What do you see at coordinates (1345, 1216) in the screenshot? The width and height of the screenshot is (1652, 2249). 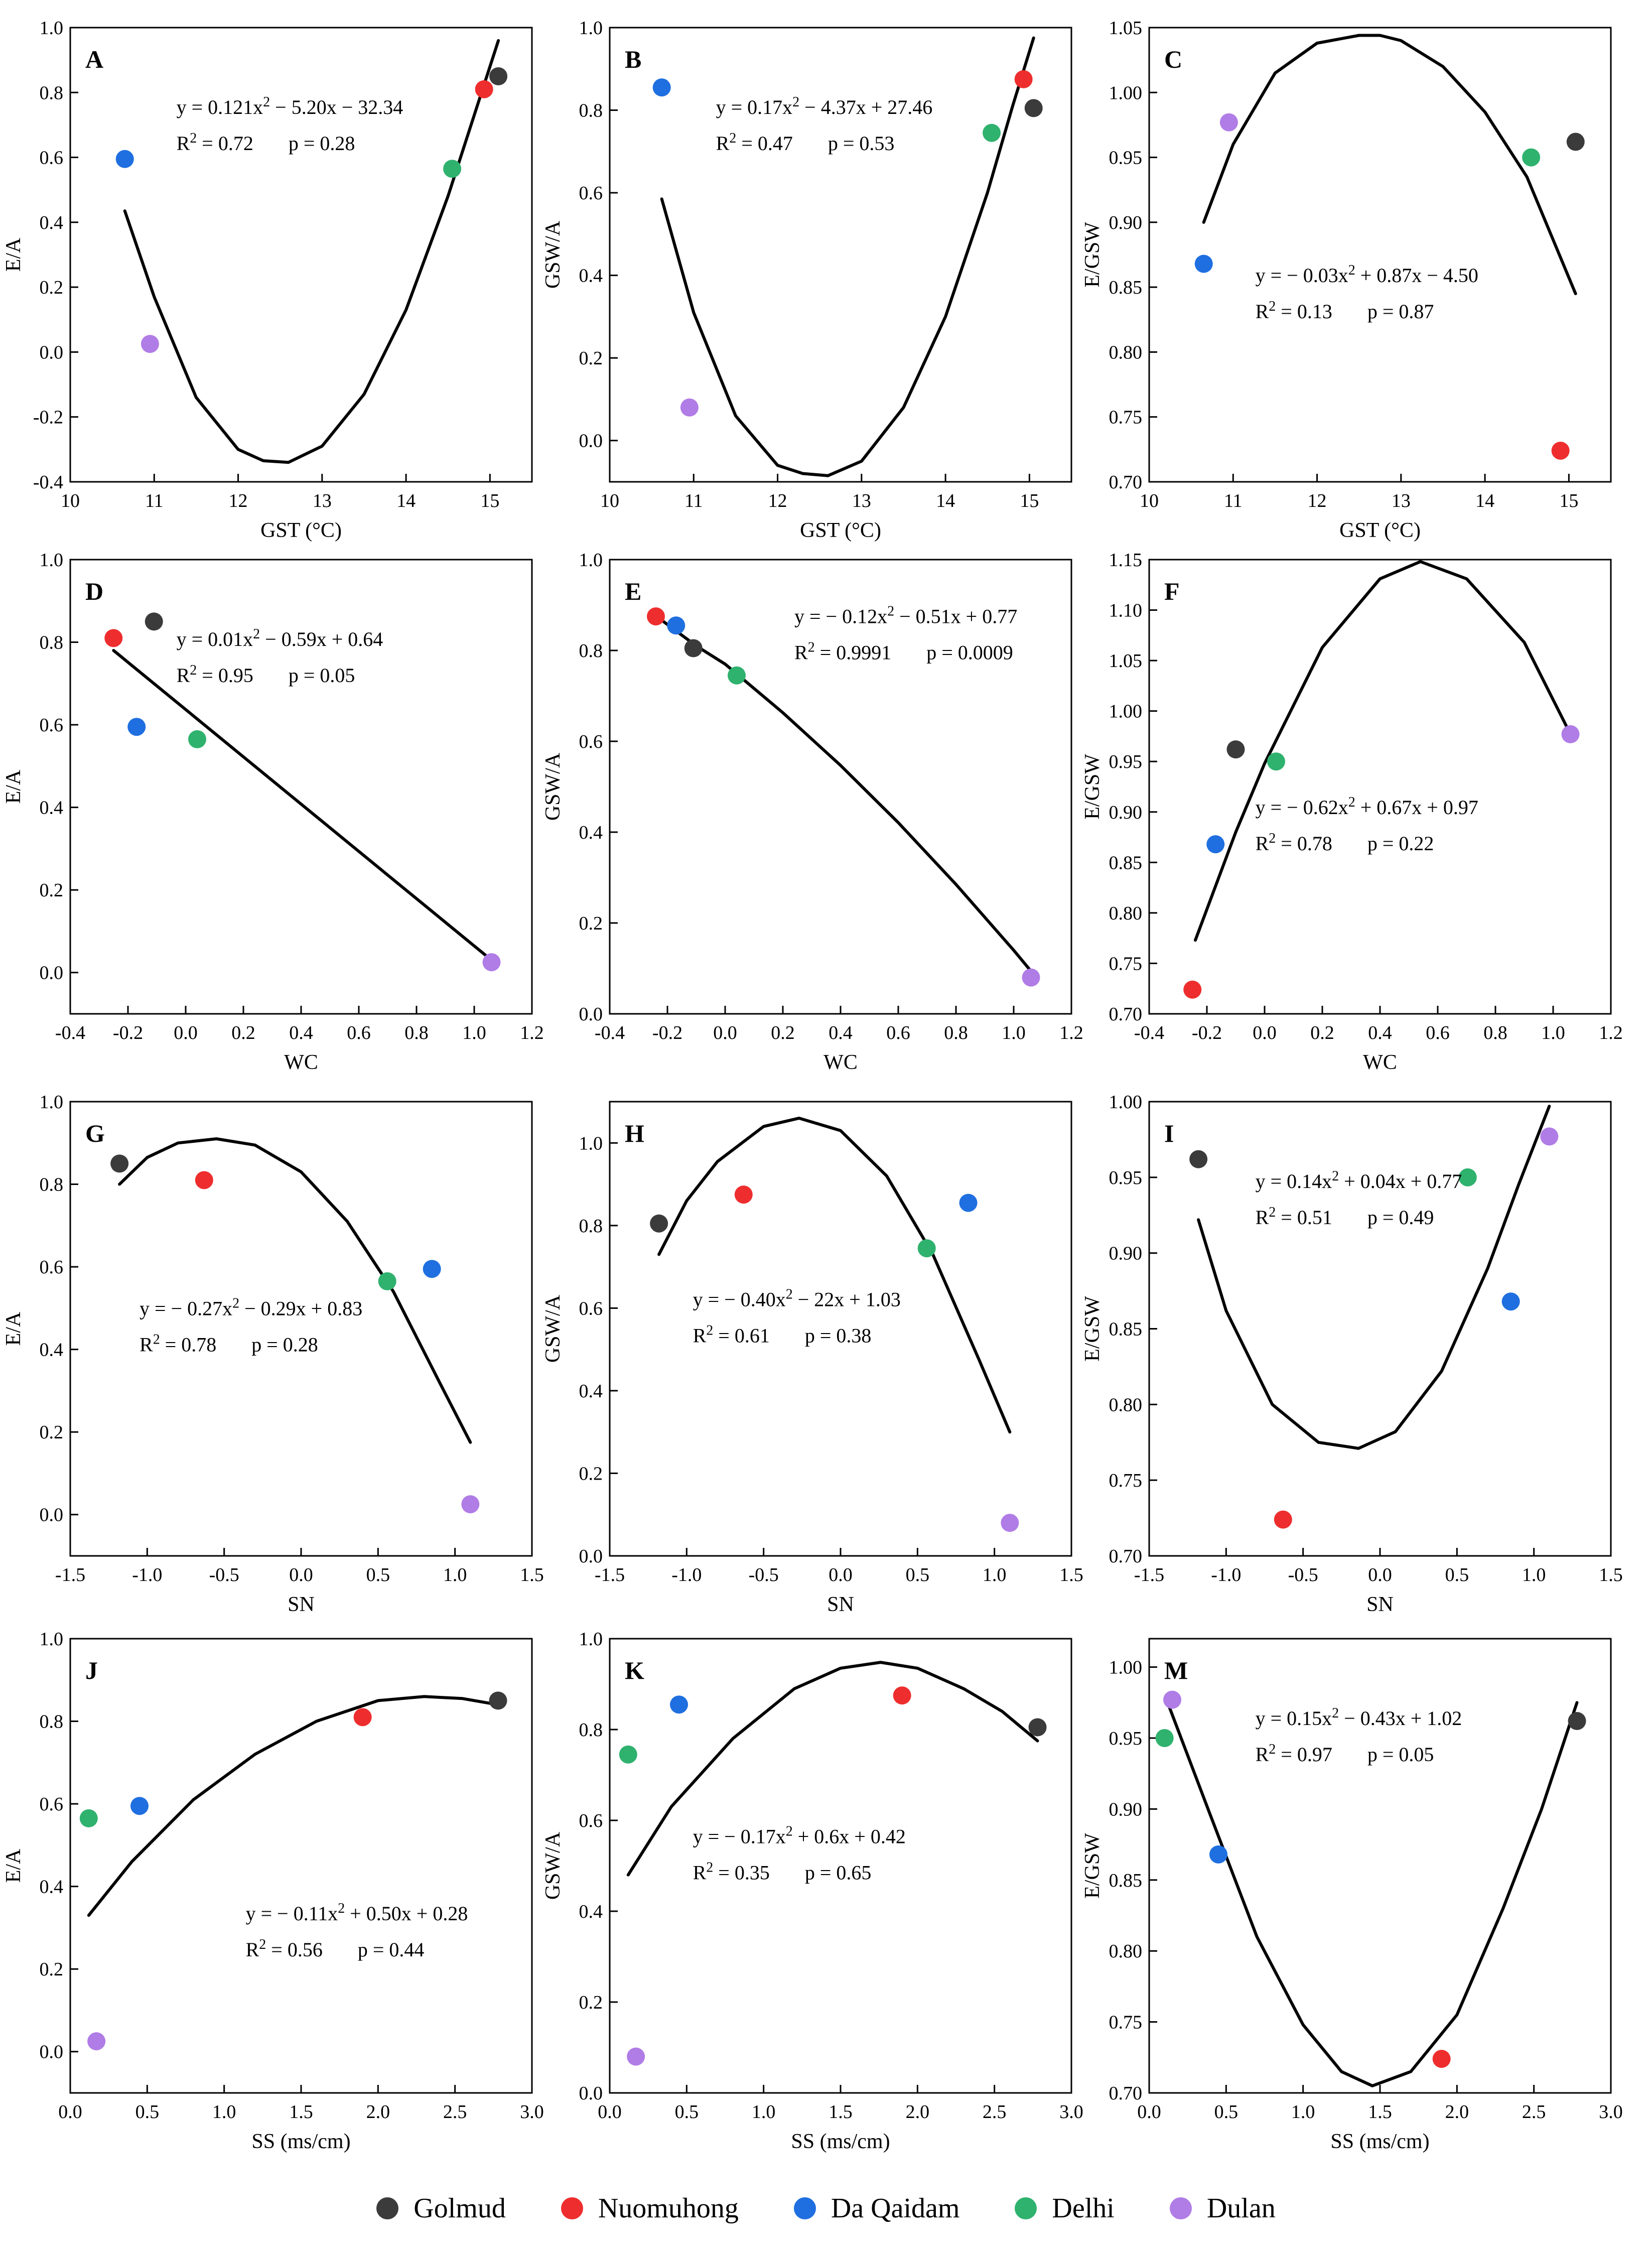 I see `fit-statistics: R2 = 0.51 p = 0.49` at bounding box center [1345, 1216].